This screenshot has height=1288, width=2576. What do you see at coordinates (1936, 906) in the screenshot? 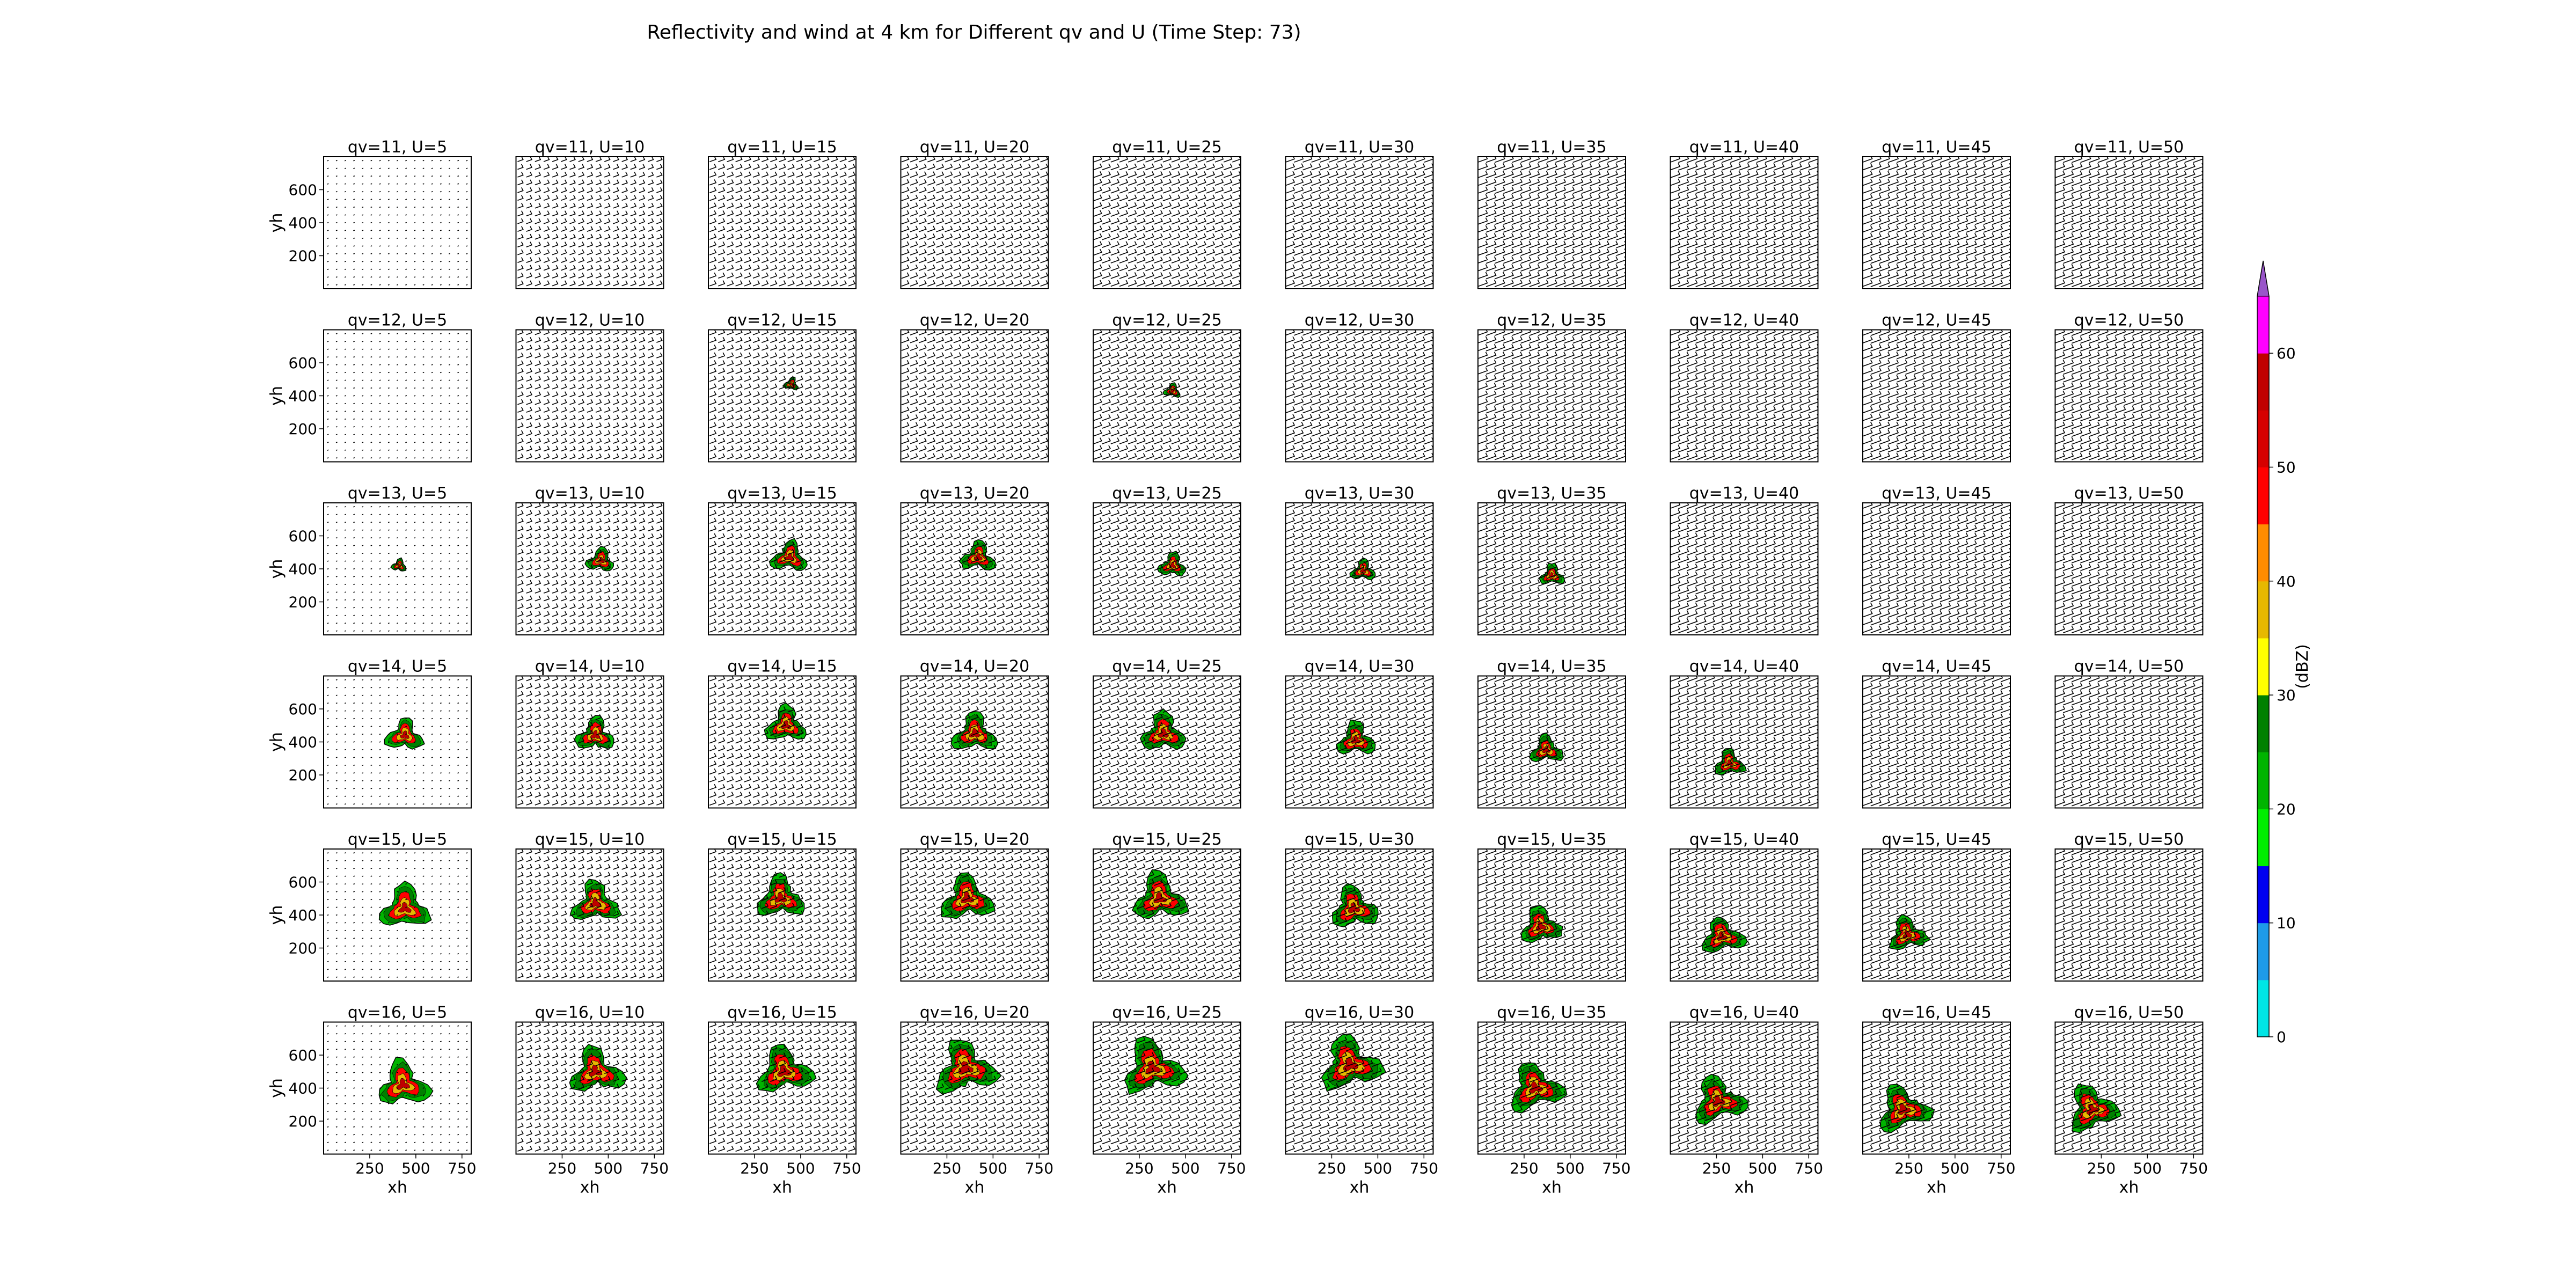
I see `panel-qv15-u45: qv=15, U=45` at bounding box center [1936, 906].